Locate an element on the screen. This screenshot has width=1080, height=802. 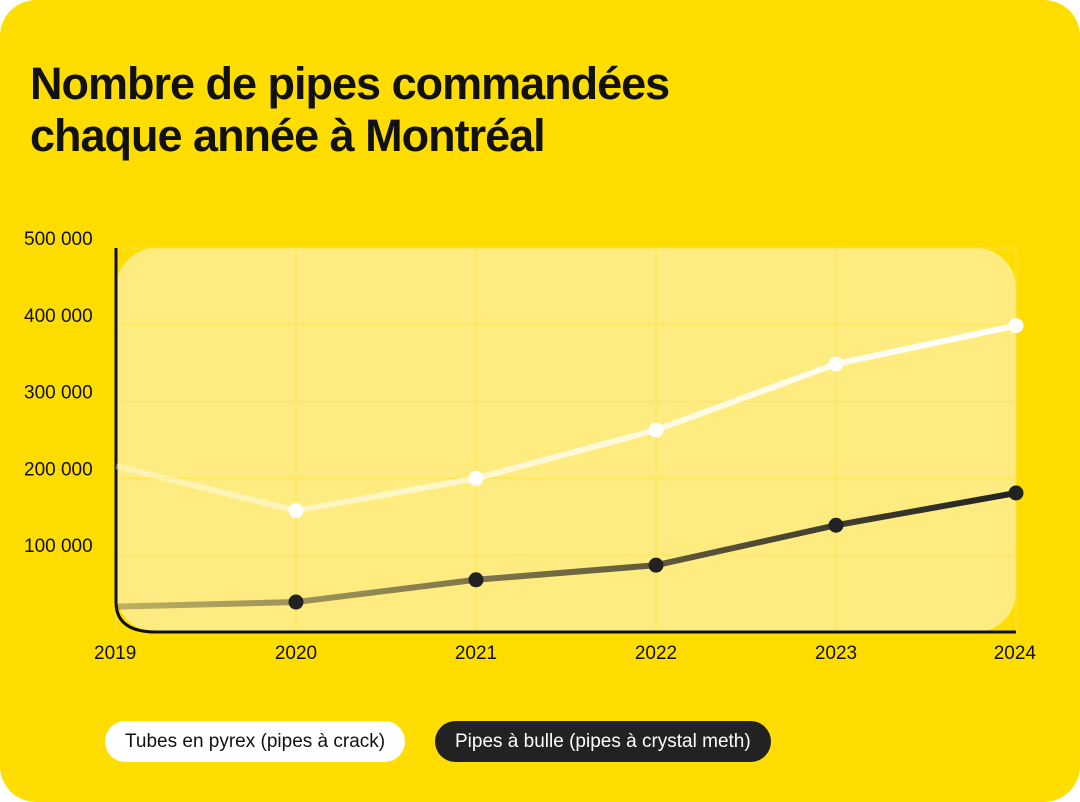
y-tick-label: 500 000 is located at coordinates (58, 239).